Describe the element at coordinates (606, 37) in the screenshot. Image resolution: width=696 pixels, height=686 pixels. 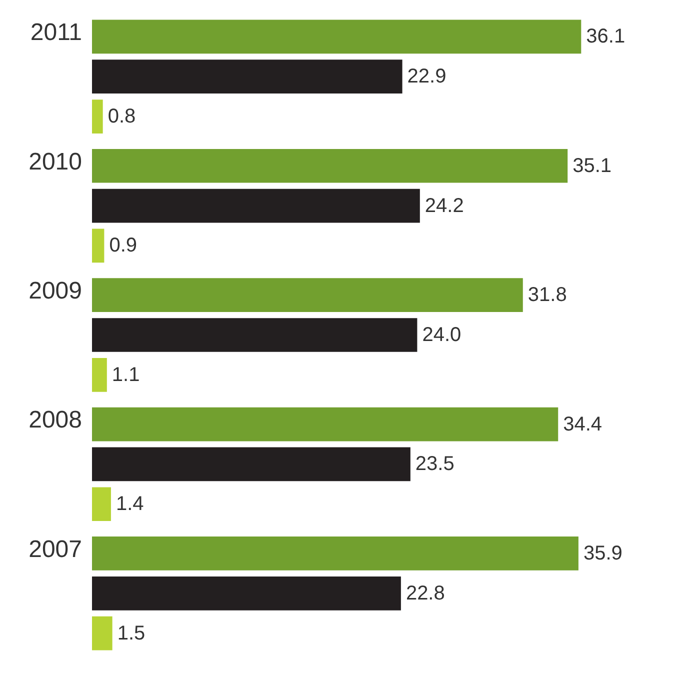
I see `data-label: 36.1` at that location.